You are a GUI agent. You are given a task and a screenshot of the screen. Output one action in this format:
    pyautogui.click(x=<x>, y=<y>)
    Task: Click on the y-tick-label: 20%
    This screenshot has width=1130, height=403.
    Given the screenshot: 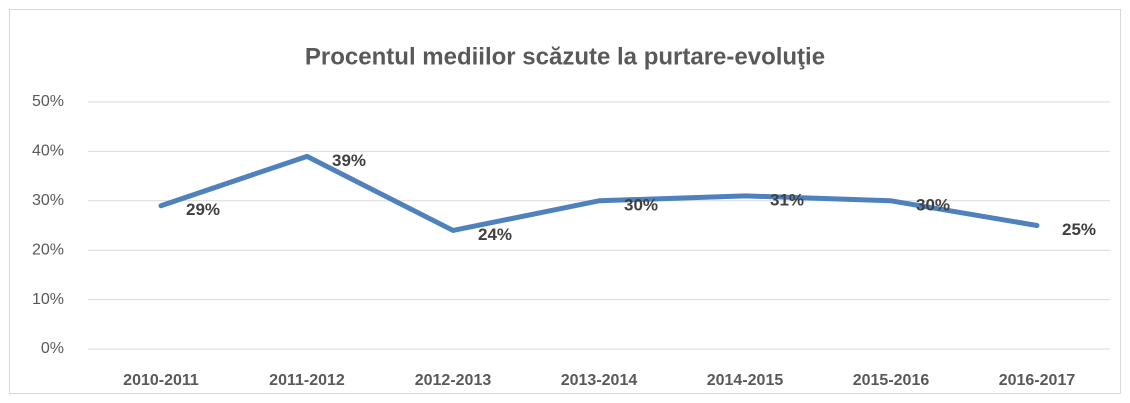 What is the action you would take?
    pyautogui.click(x=48, y=249)
    